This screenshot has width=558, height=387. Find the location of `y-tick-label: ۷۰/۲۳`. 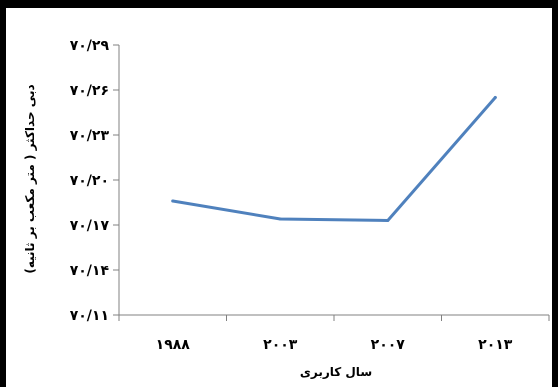

y-tick-label: ۷۰/۲۳ is located at coordinates (90, 136).